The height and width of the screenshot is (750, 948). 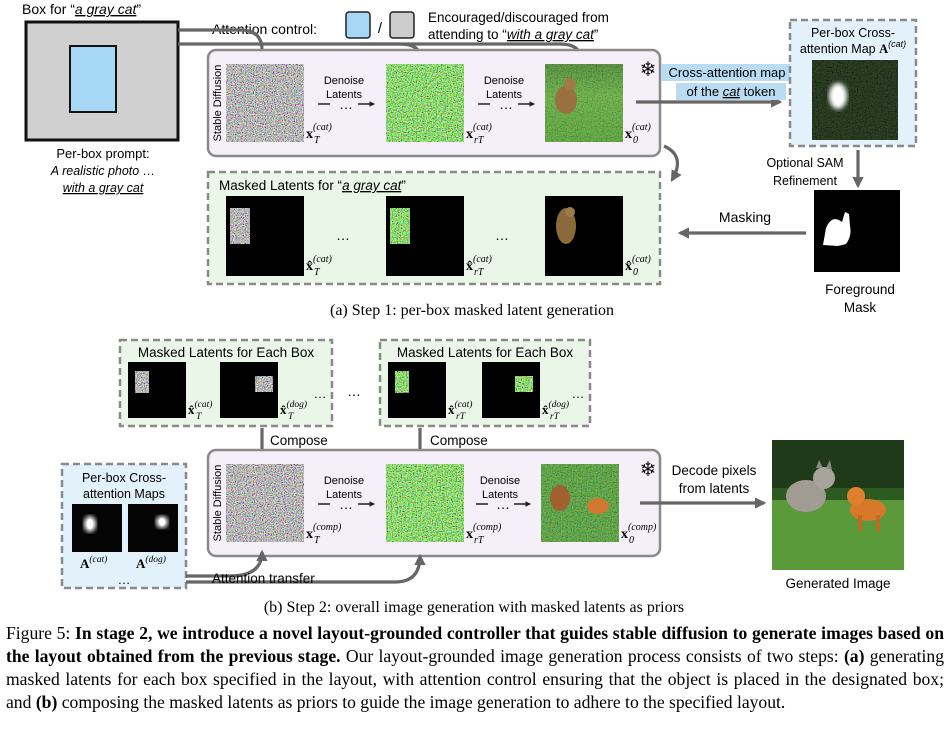 What do you see at coordinates (218, 103) in the screenshot?
I see `stable-diffusion-label-1: Stable Diffusion` at bounding box center [218, 103].